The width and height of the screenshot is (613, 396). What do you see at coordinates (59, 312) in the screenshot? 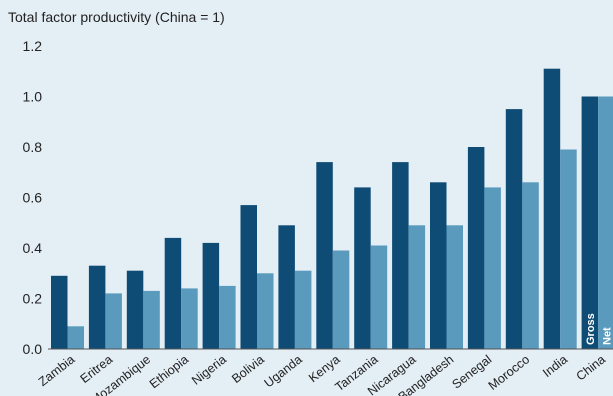
I see `bar-gross-zambia` at bounding box center [59, 312].